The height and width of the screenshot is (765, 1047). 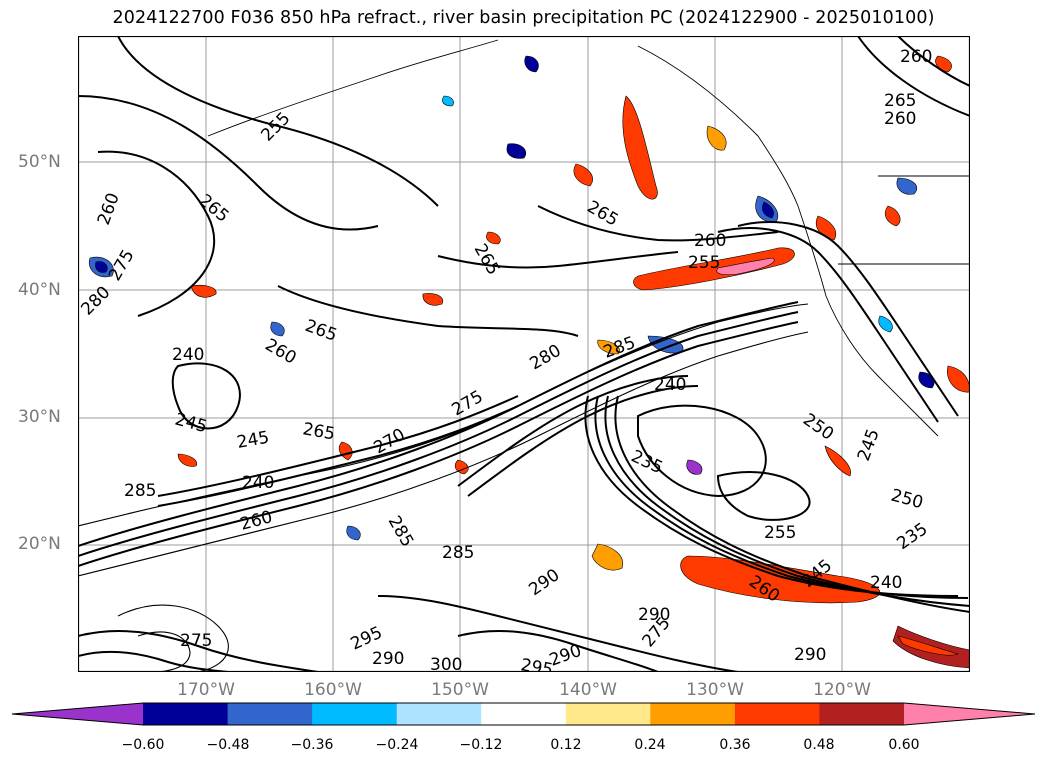 What do you see at coordinates (206, 690) in the screenshot?
I see `lon-label: 170°W` at bounding box center [206, 690].